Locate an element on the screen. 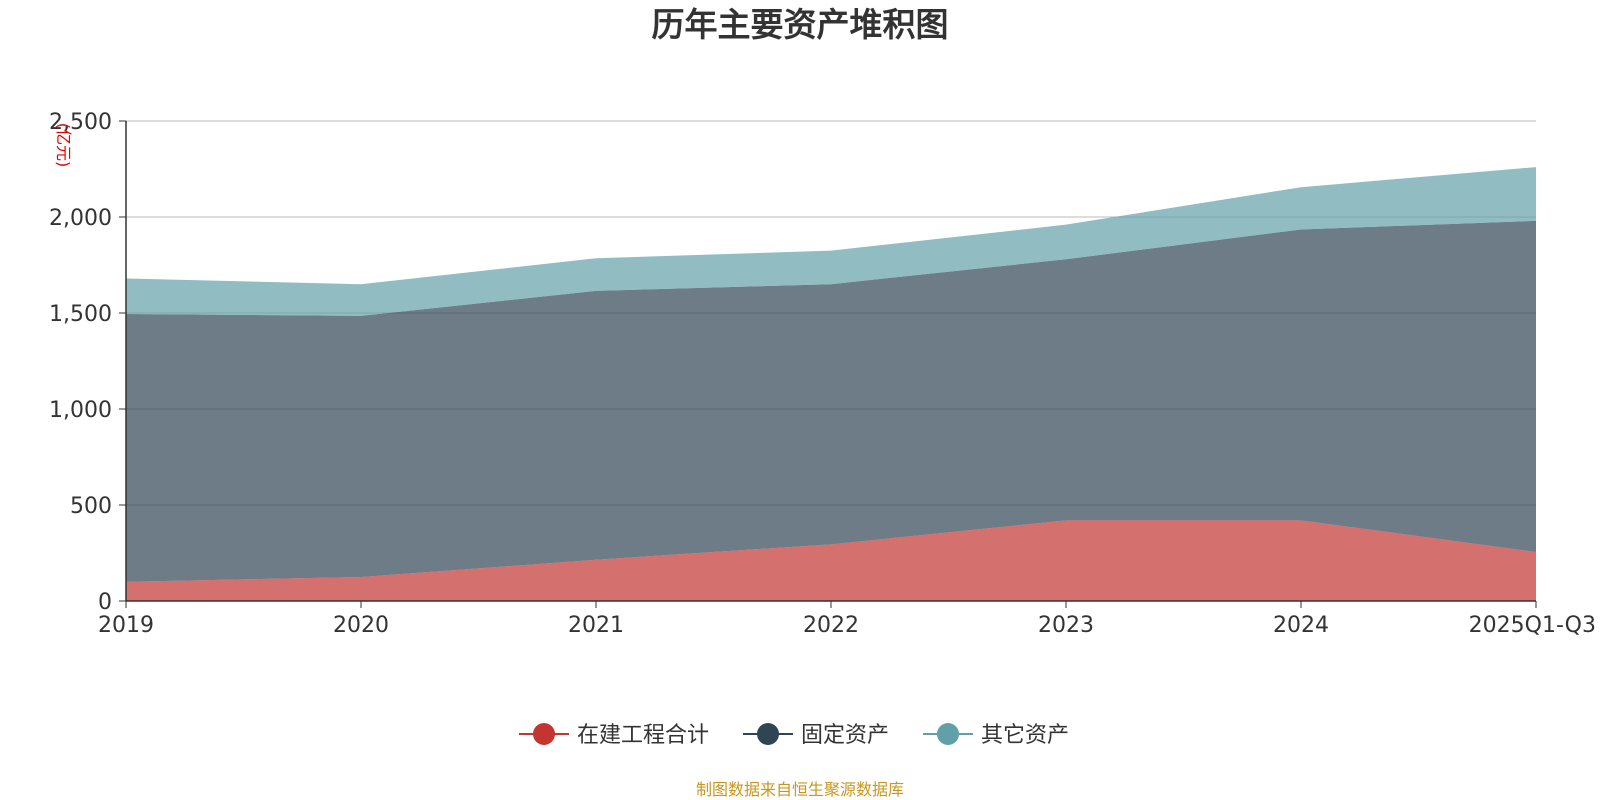  y-tick-label: 1,500 is located at coordinates (80, 314).